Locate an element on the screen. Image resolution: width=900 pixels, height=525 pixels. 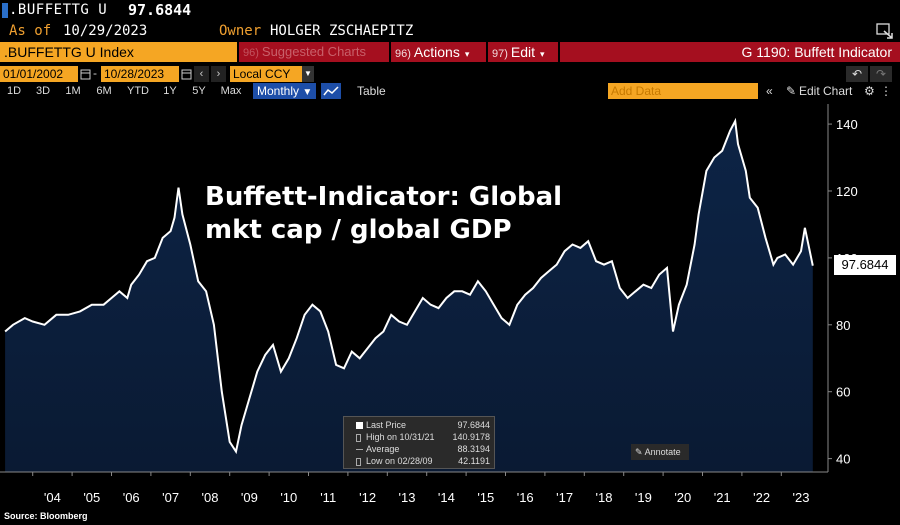
range-1d: 1D is located at coordinates (14, 91).